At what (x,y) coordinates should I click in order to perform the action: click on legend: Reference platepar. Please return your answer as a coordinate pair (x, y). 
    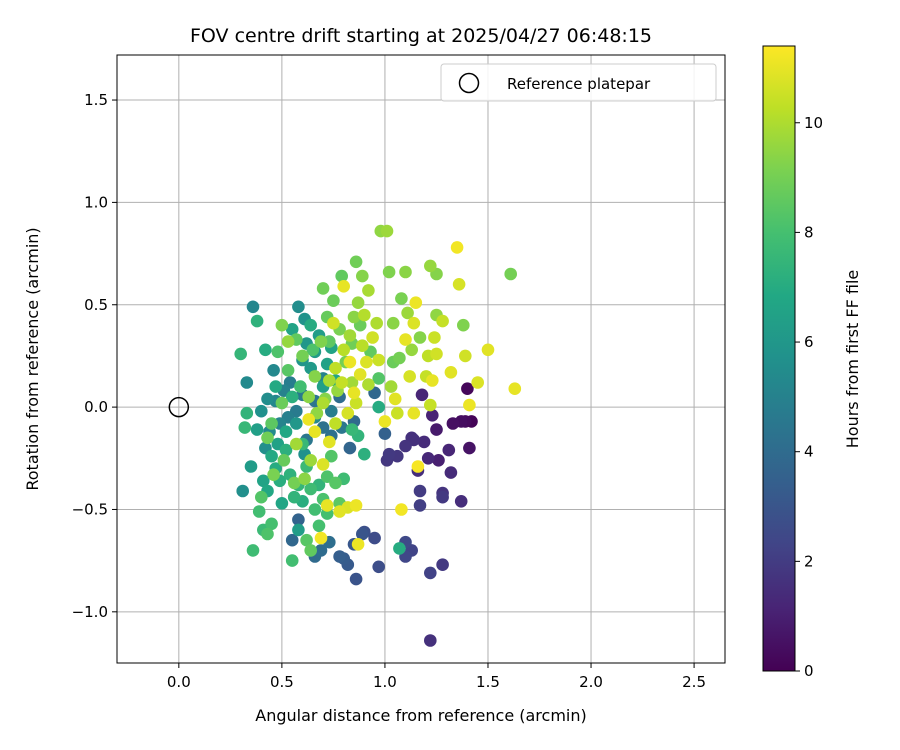
    Looking at the image, I should click on (578, 82).